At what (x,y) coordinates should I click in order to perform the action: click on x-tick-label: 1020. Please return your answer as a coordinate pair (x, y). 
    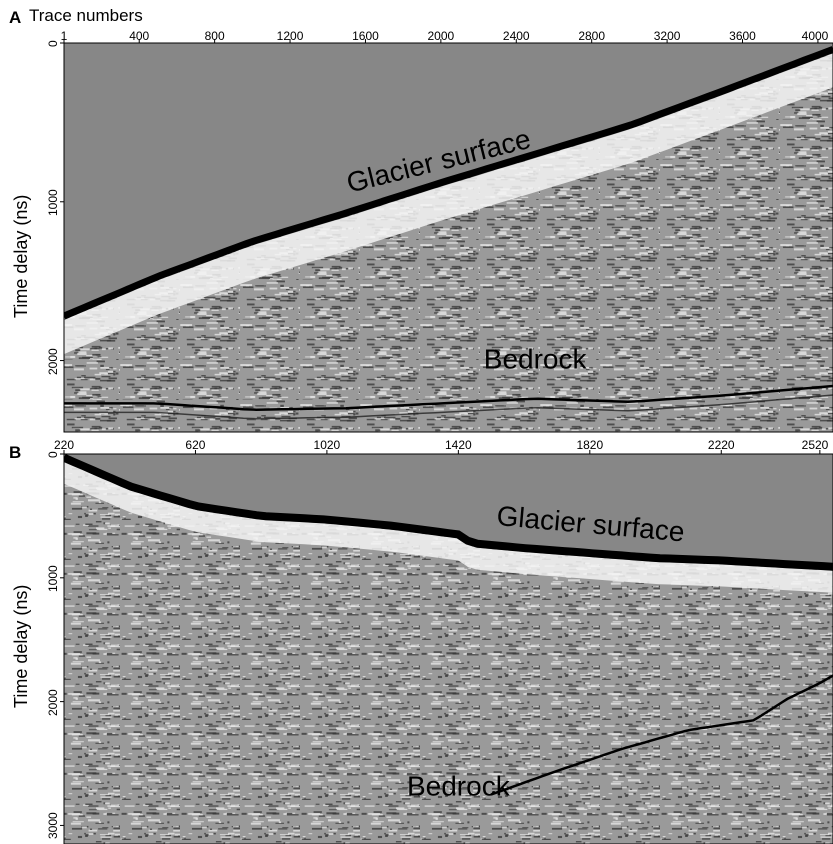
    Looking at the image, I should click on (327, 445).